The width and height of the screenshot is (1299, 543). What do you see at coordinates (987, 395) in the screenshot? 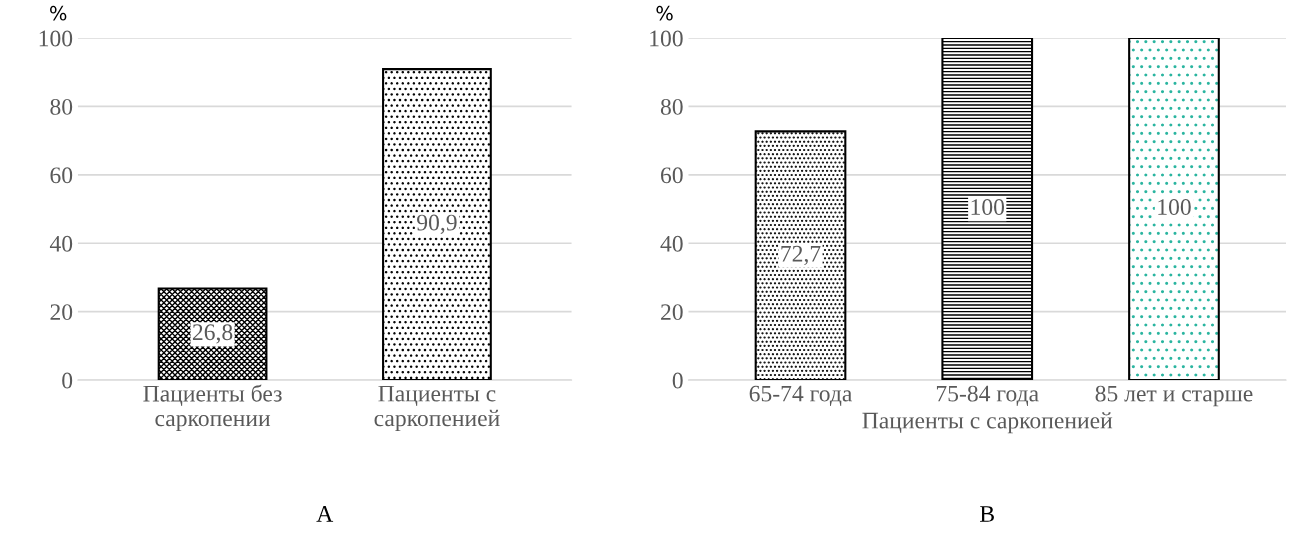
I see `x-tick-label: 75-84 года` at bounding box center [987, 395].